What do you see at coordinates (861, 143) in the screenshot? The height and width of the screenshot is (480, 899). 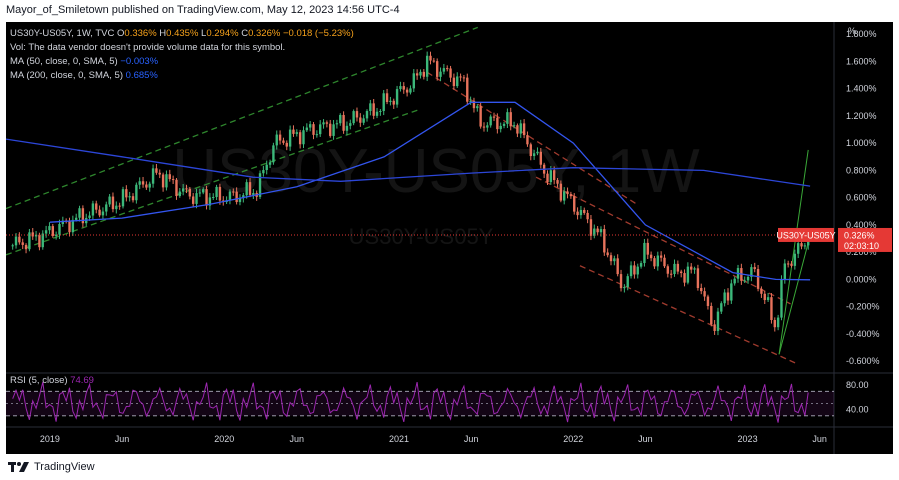 I see `y-tick-label: 1.000%` at bounding box center [861, 143].